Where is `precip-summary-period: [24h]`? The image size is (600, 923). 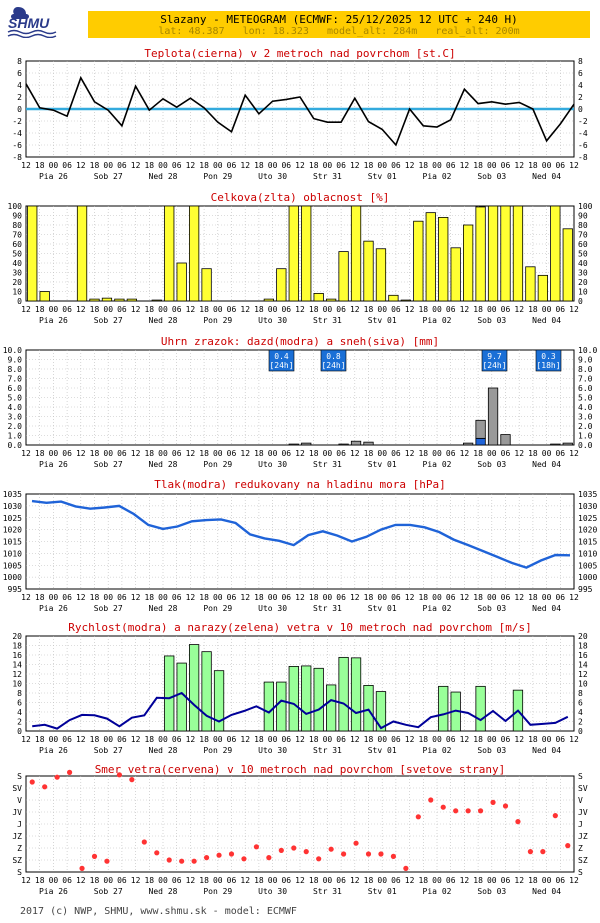
precip-summary-period: [24h] is located at coordinates (281, 365).